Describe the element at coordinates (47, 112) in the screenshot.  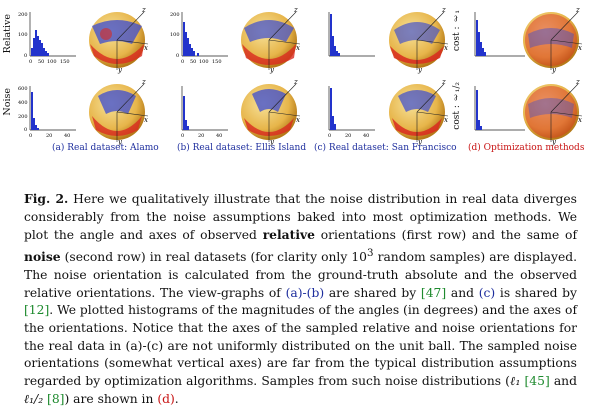
I see `histogram-noise-a: 600 400 200 0 0 20 40` at that location.